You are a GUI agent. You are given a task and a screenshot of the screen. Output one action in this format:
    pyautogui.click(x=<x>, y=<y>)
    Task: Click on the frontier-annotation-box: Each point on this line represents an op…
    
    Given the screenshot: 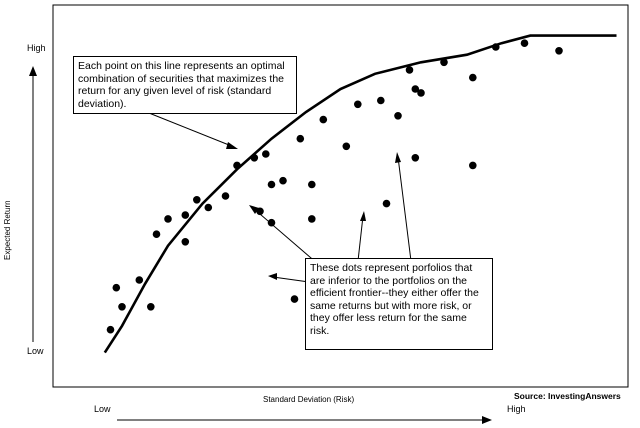 What is the action you would take?
    pyautogui.click(x=185, y=85)
    